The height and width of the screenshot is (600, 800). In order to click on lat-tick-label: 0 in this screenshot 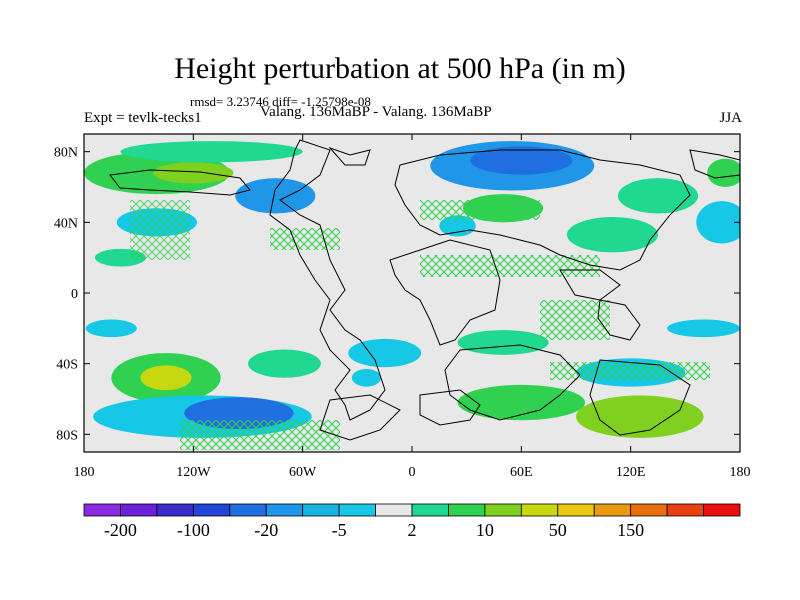, I will do `click(74, 294)`.